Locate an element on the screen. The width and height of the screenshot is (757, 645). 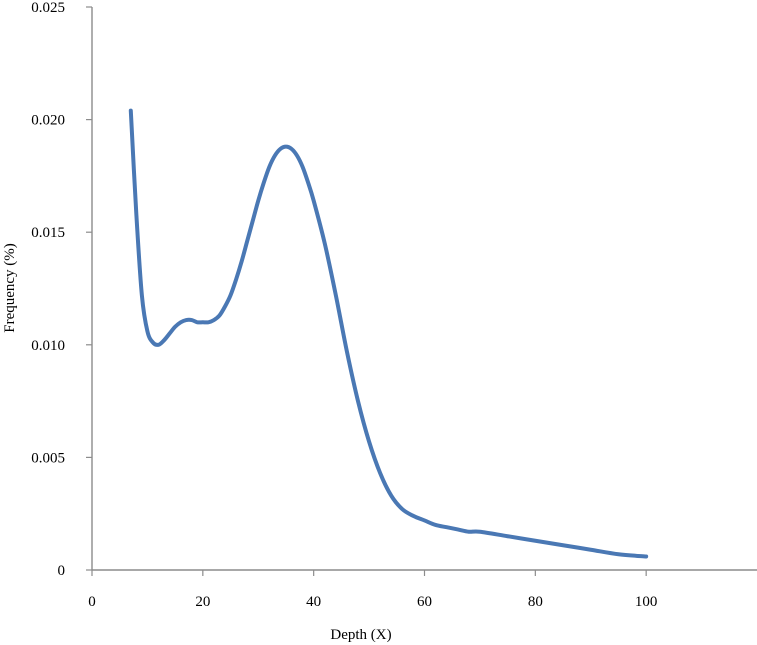
x-tick-label: 0 is located at coordinates (92, 602).